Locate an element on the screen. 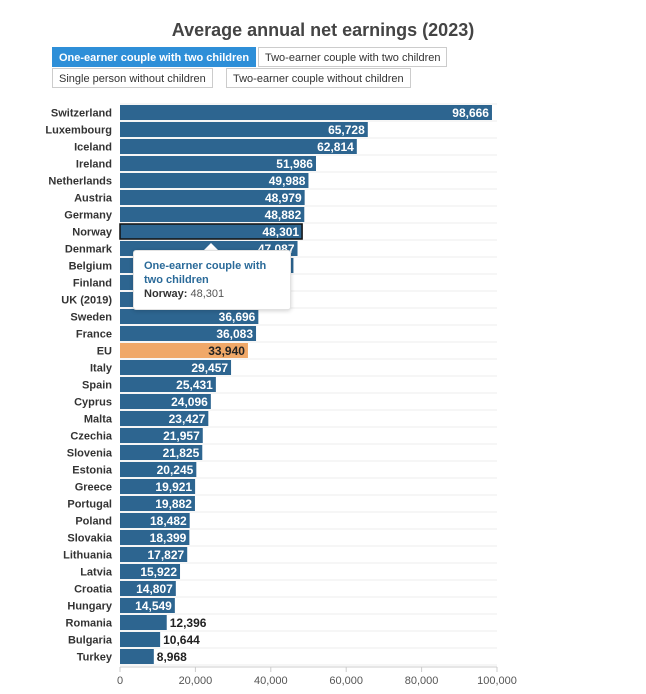 The height and width of the screenshot is (694, 646). data-label: 36,696 is located at coordinates (237, 317).